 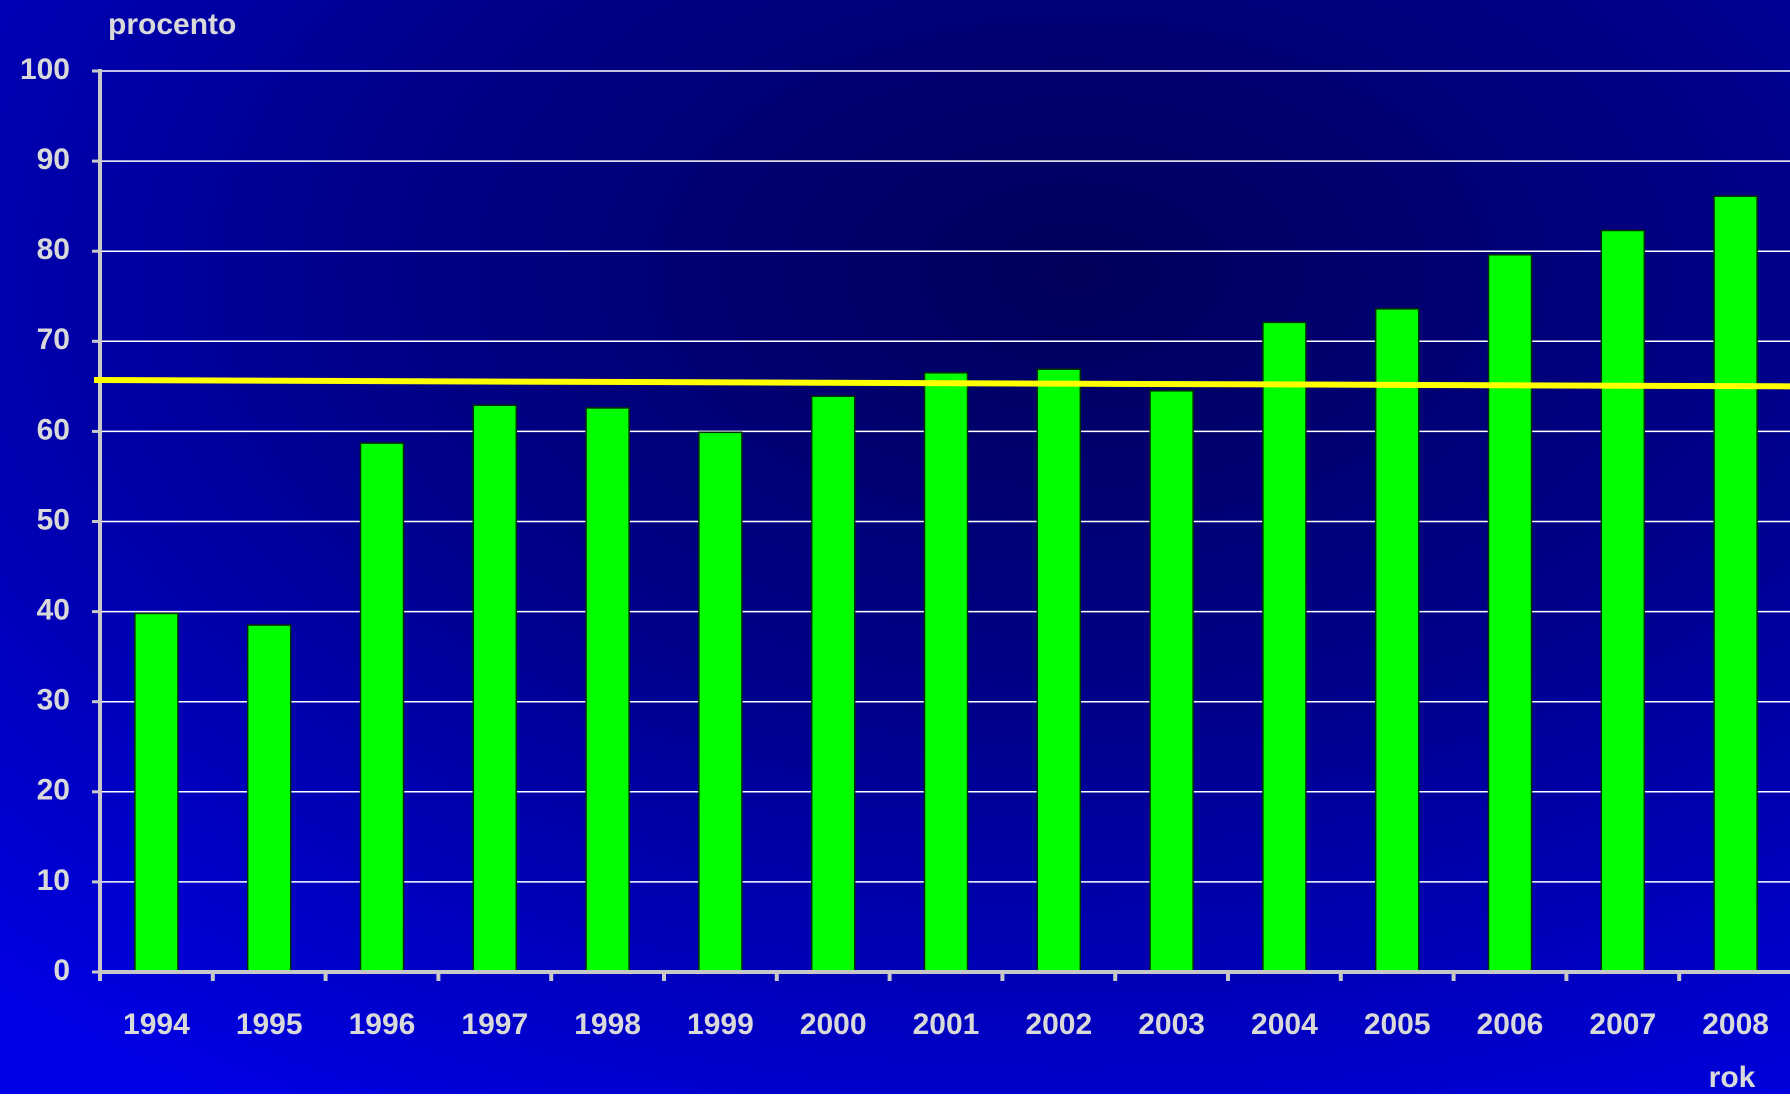 I want to click on y-tick-label: 90, so click(x=53, y=159).